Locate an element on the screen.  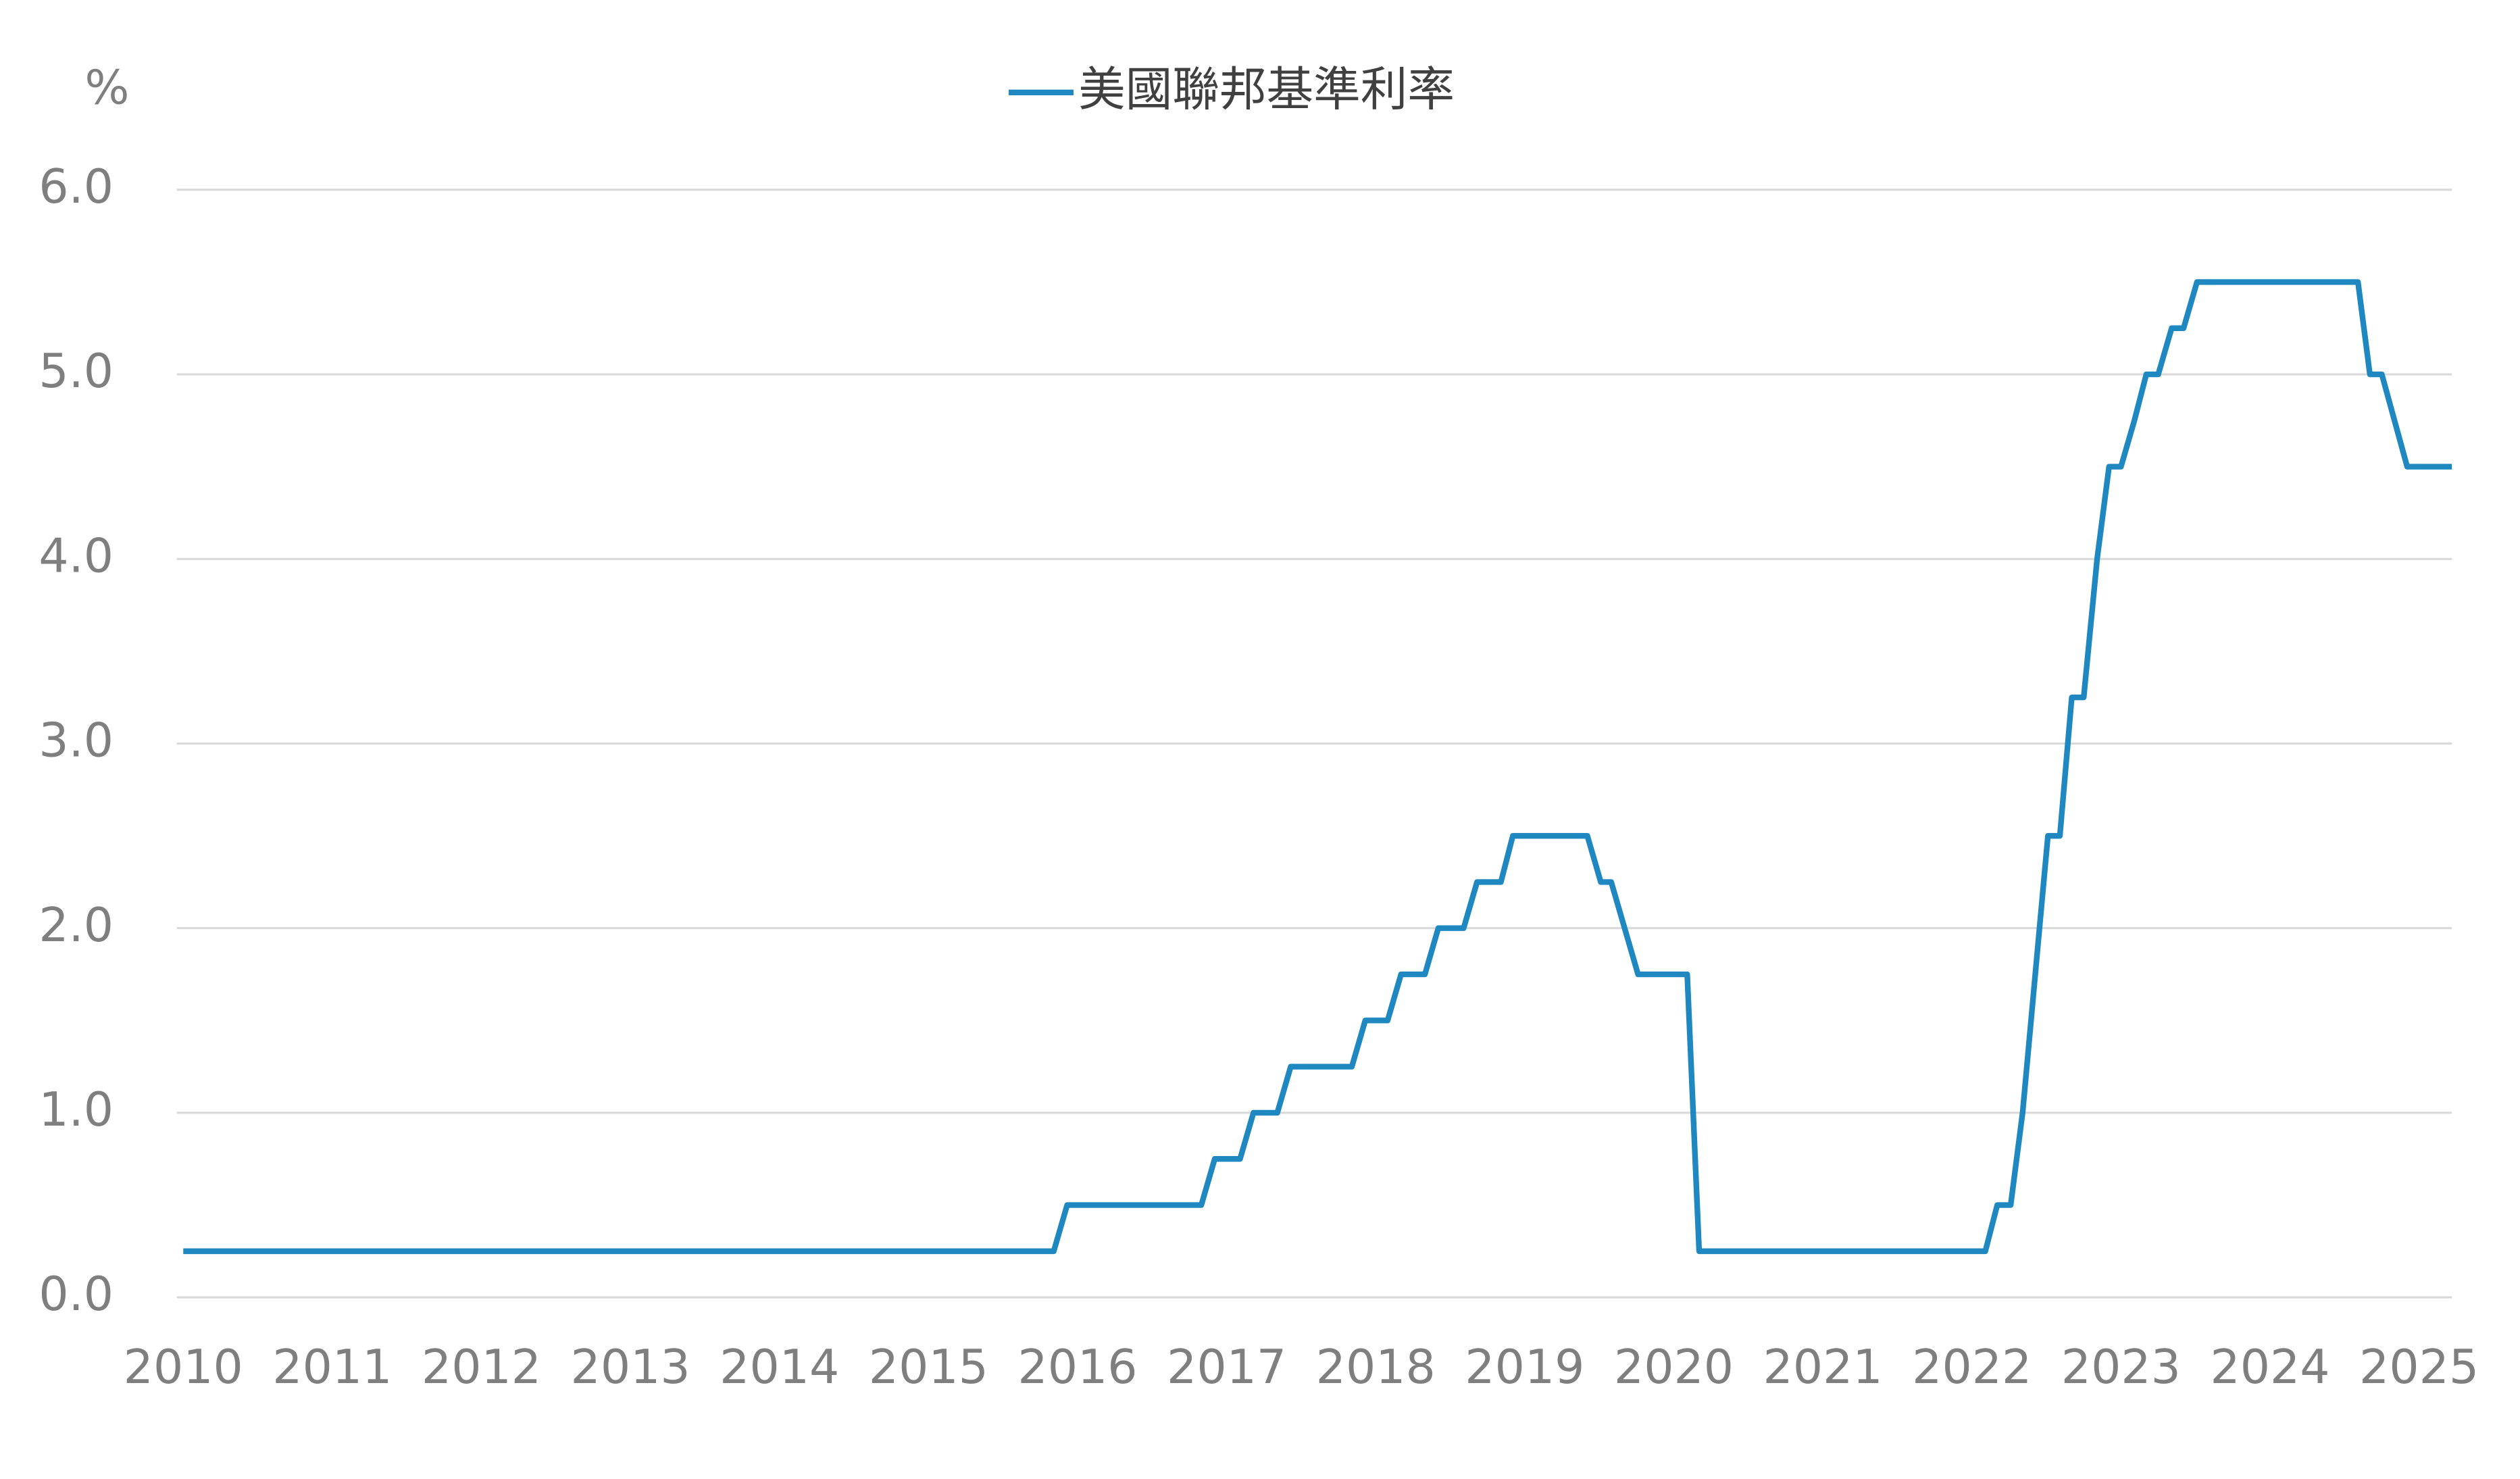
y-tick-label: 0.0 is located at coordinates (76, 1294).